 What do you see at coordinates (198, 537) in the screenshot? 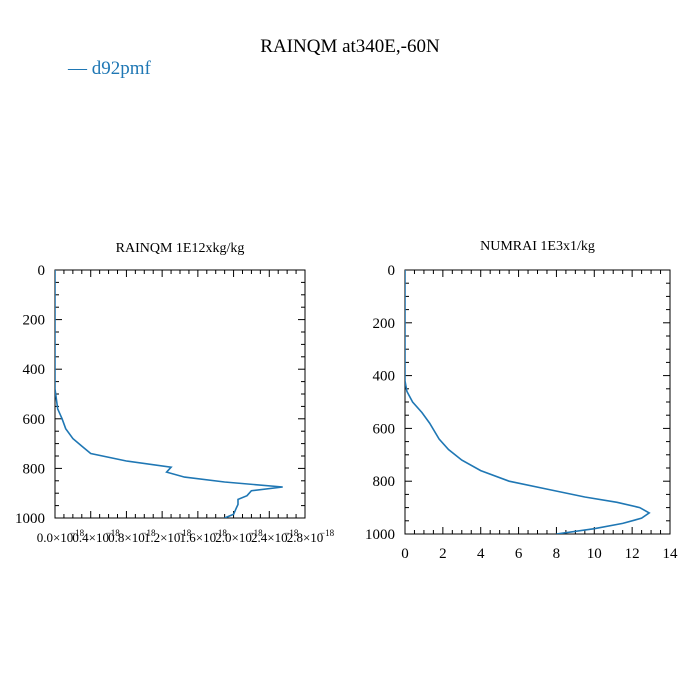
I see `panel-1-xtick-label: 1.6×10` at bounding box center [198, 537].